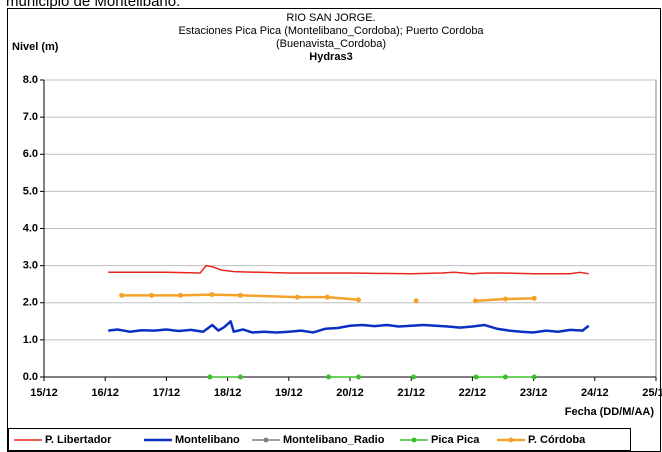 Image resolution: width=662 pixels, height=452 pixels. I want to click on x-tick-label: 21/12, so click(411, 393).